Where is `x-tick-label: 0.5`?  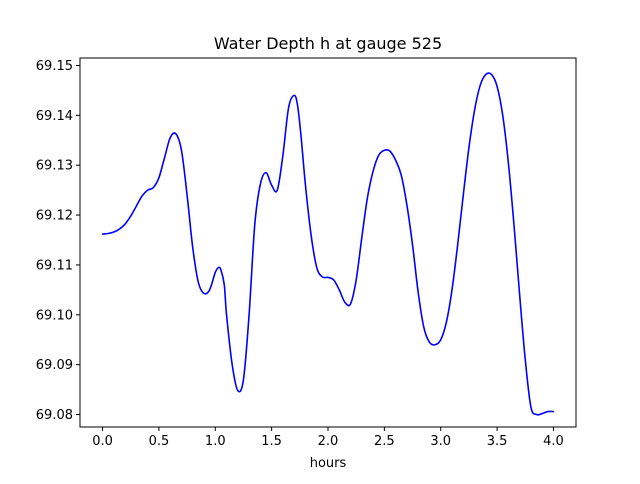
x-tick-label: 0.5 is located at coordinates (159, 441).